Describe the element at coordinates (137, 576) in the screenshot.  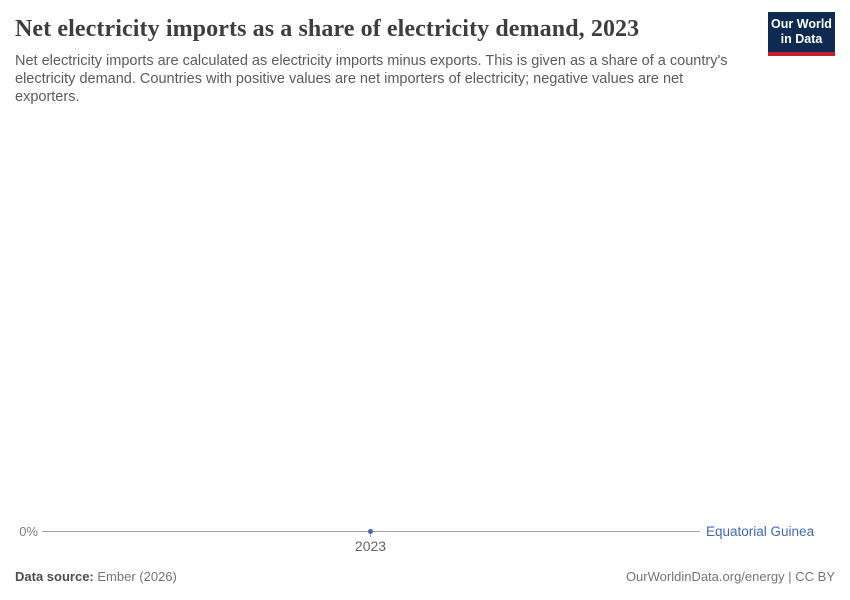
I see `data-source-value: Ember (2026)` at that location.